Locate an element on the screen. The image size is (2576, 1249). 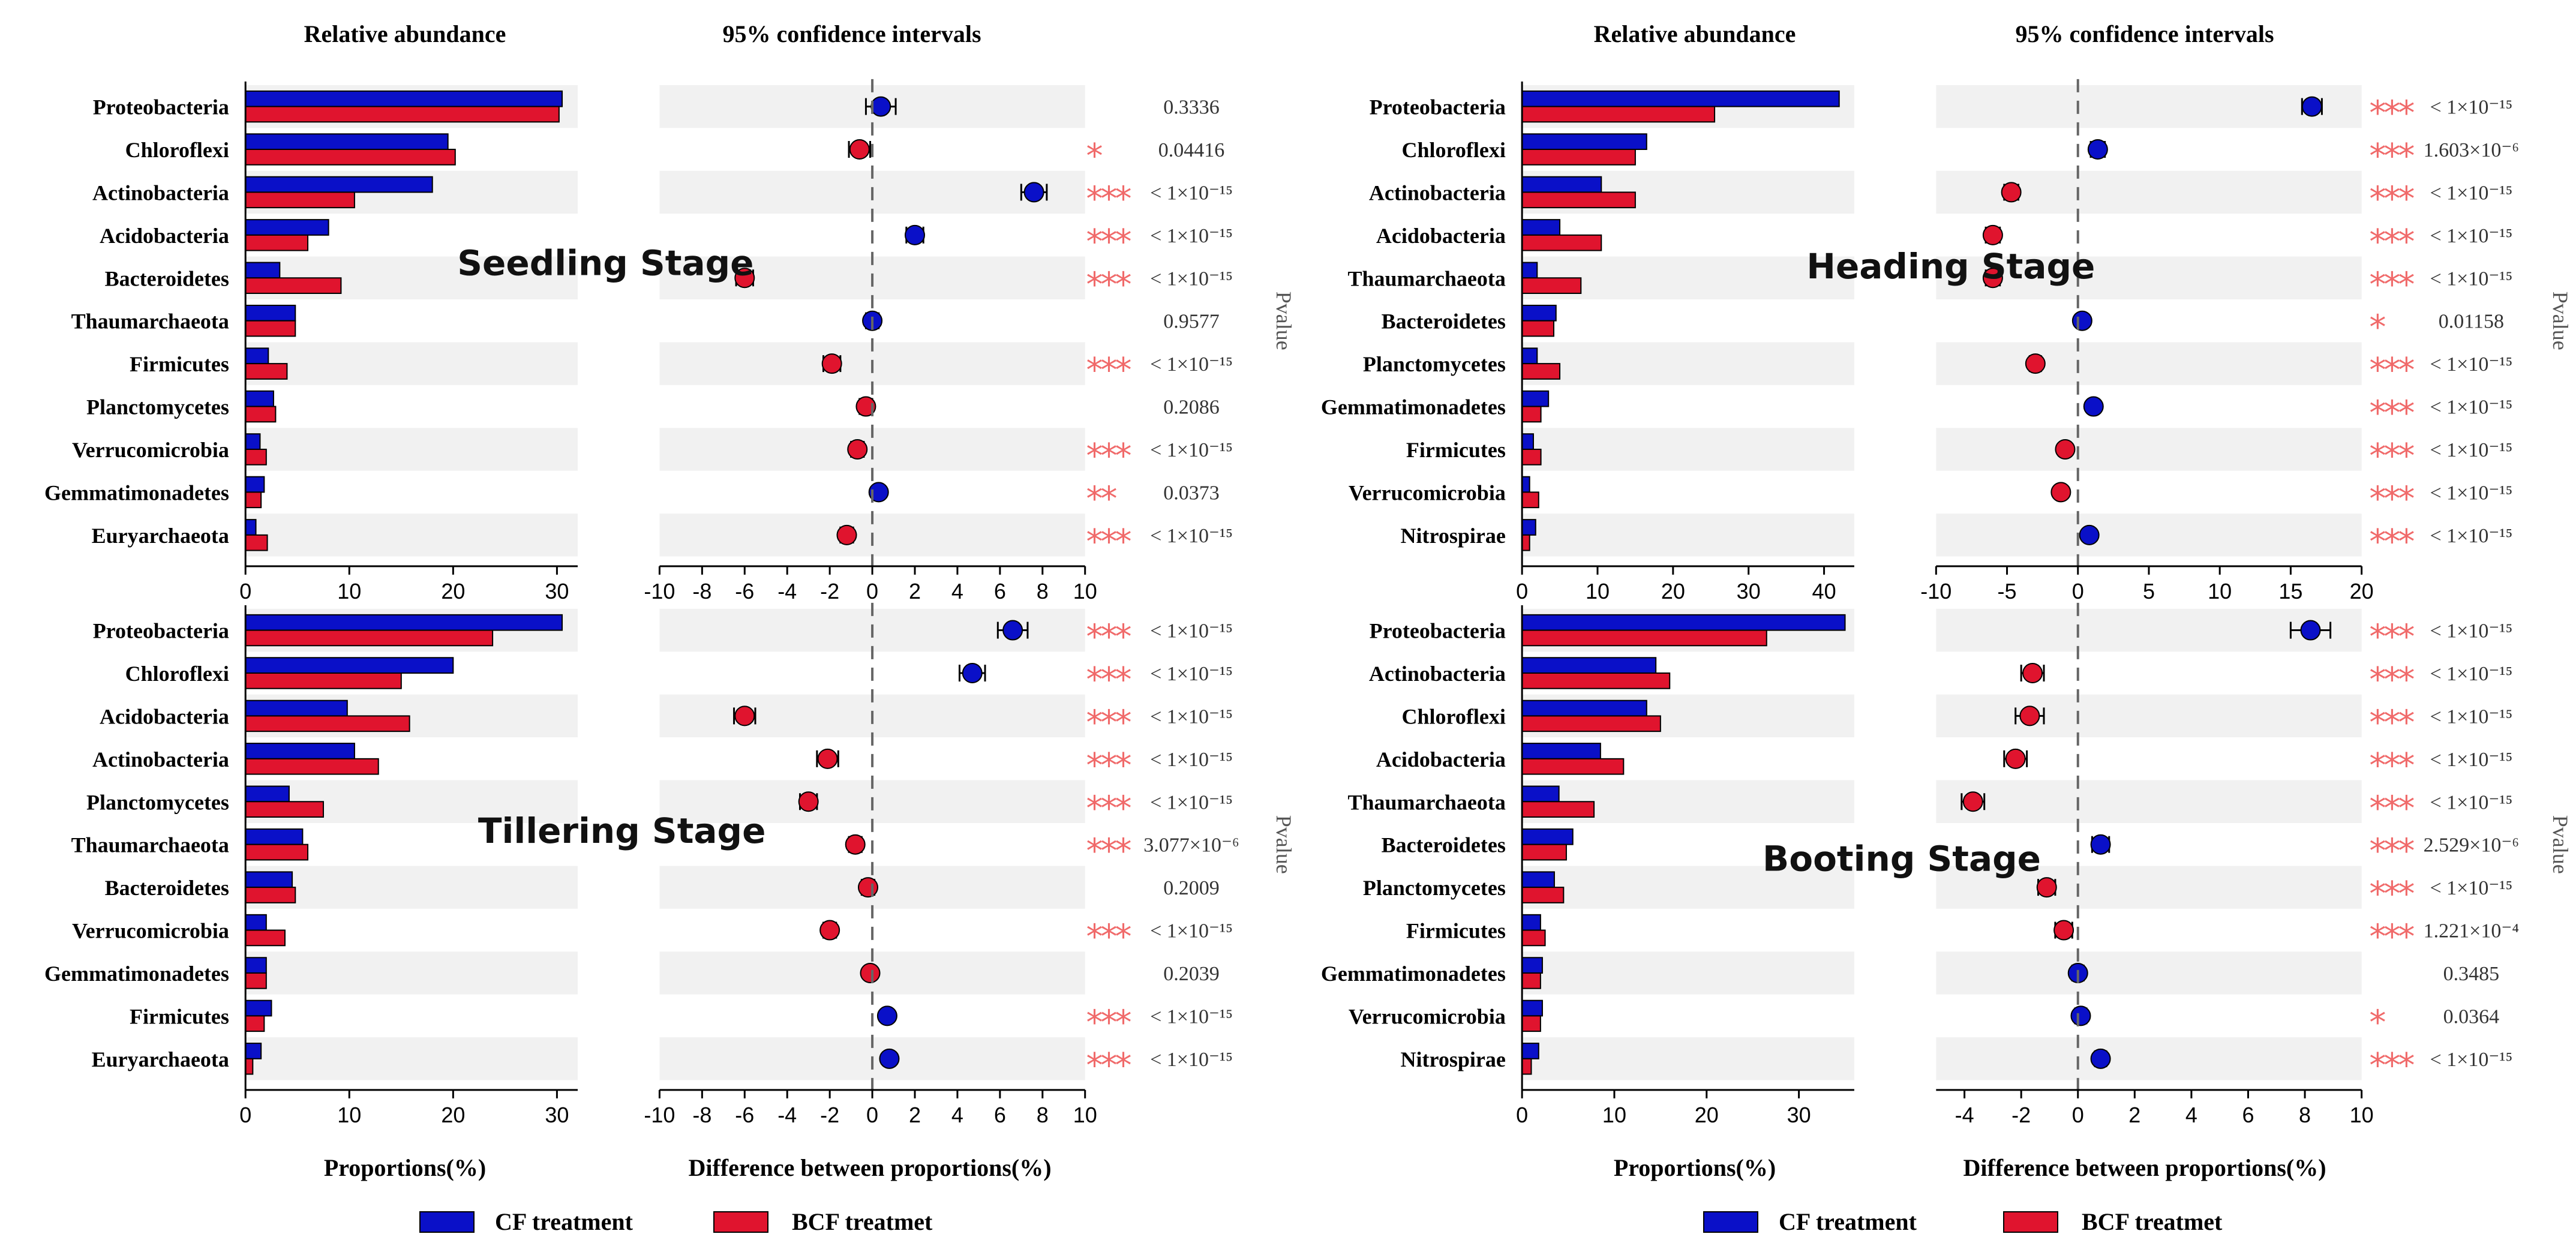
x-tick-label: -10 is located at coordinates (660, 1115).